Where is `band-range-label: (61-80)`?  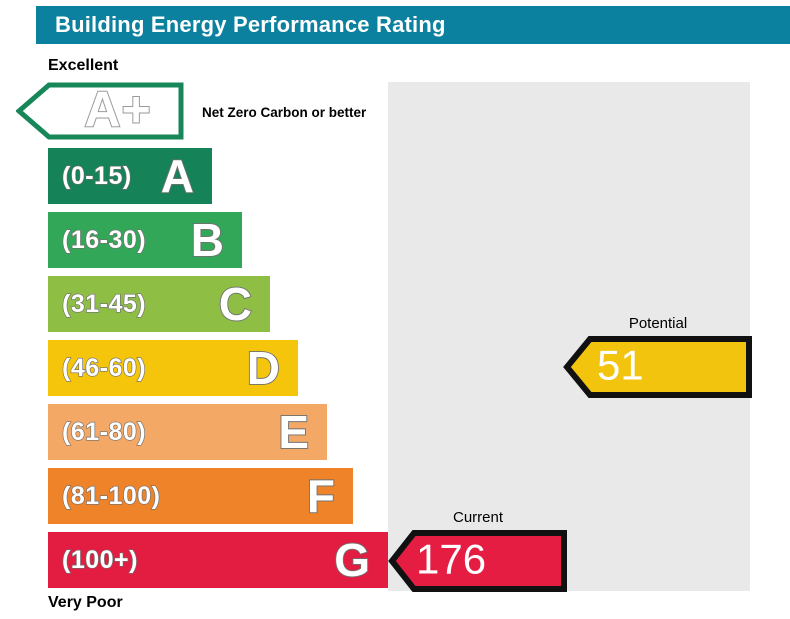
band-range-label: (61-80) is located at coordinates (104, 431).